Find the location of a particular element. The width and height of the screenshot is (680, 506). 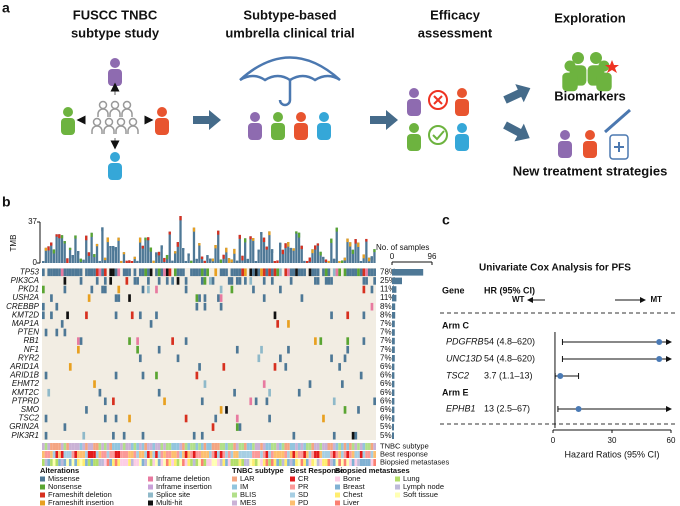

gene-pct: 5% is located at coordinates (386, 426).